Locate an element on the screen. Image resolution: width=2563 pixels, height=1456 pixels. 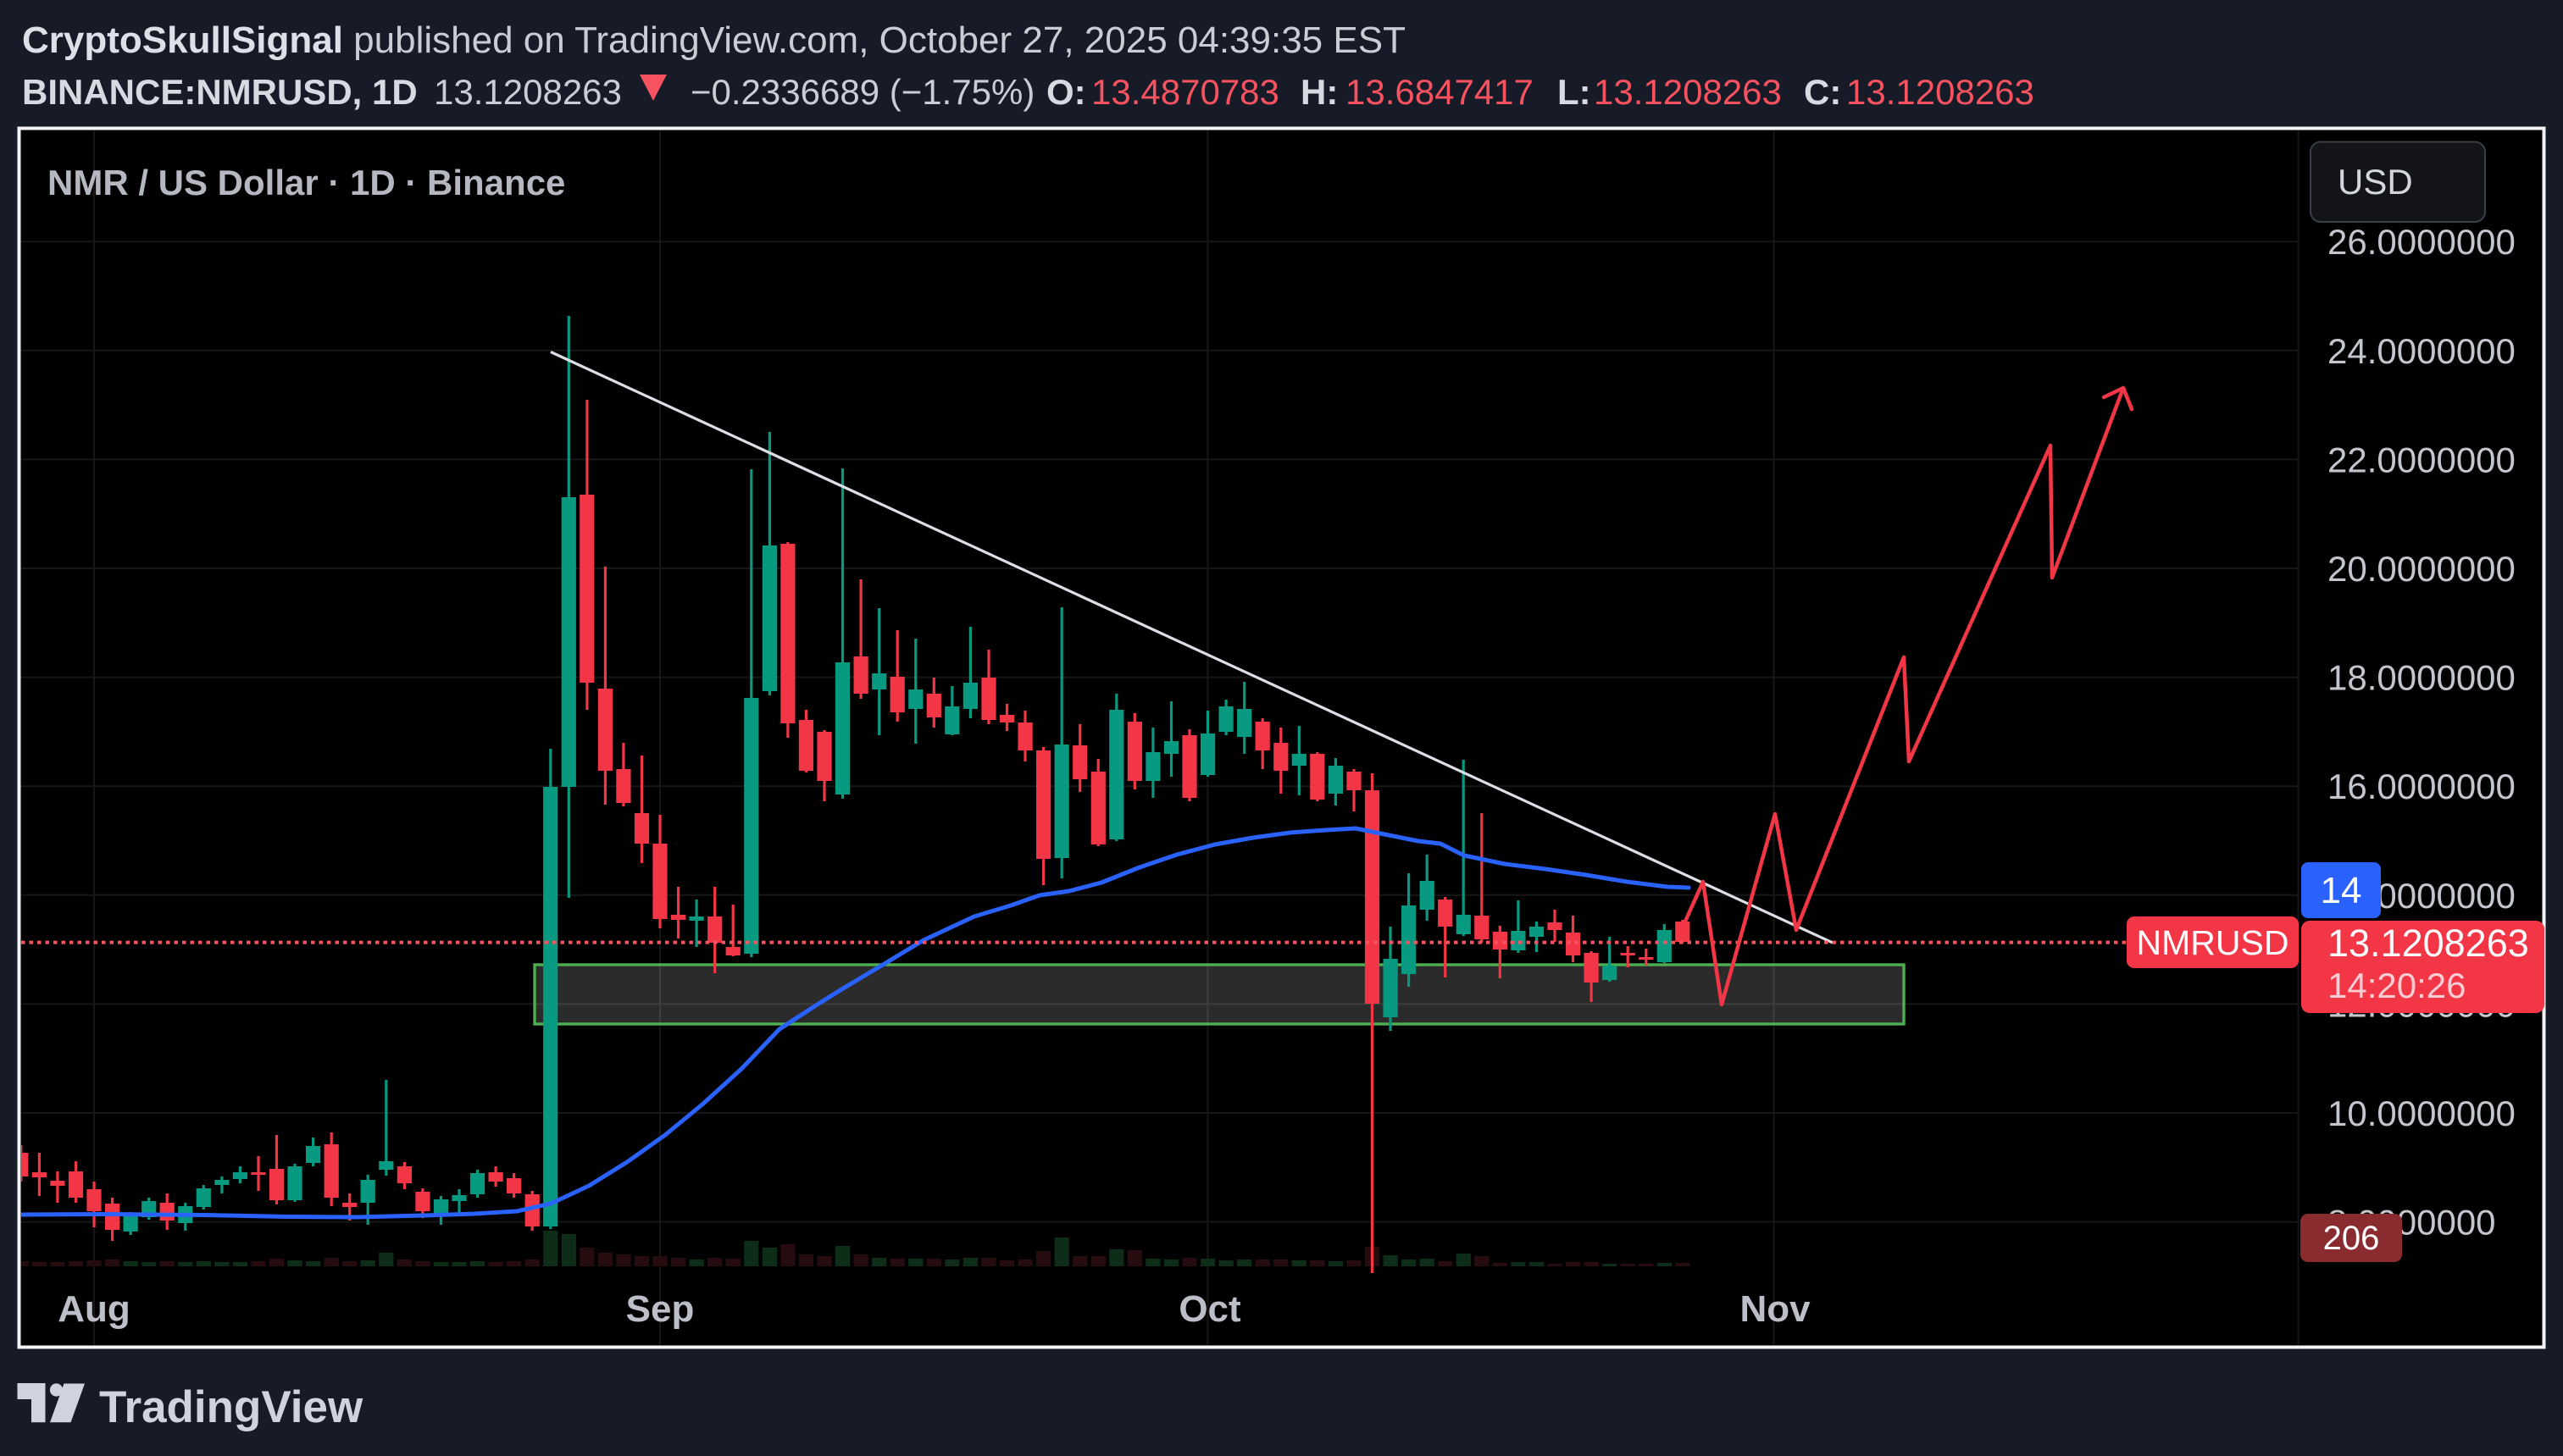
svg-text: Oct is located at coordinates (1210, 1309).